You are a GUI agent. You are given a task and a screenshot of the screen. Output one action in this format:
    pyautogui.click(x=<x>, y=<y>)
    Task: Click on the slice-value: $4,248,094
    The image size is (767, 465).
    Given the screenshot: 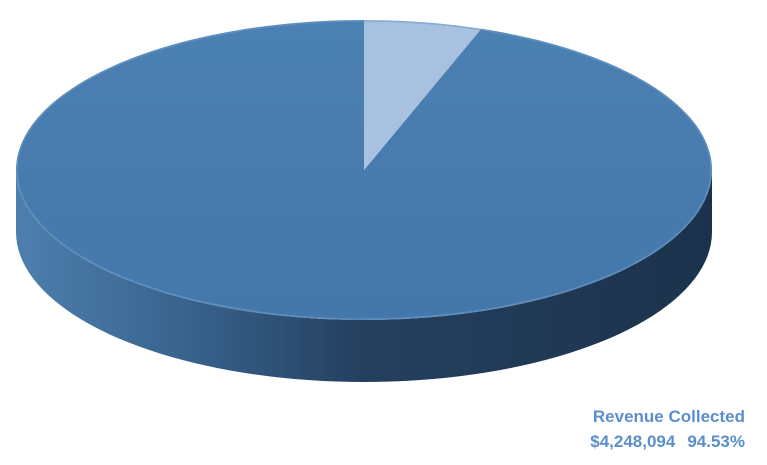 What is the action you would take?
    pyautogui.click(x=633, y=441)
    